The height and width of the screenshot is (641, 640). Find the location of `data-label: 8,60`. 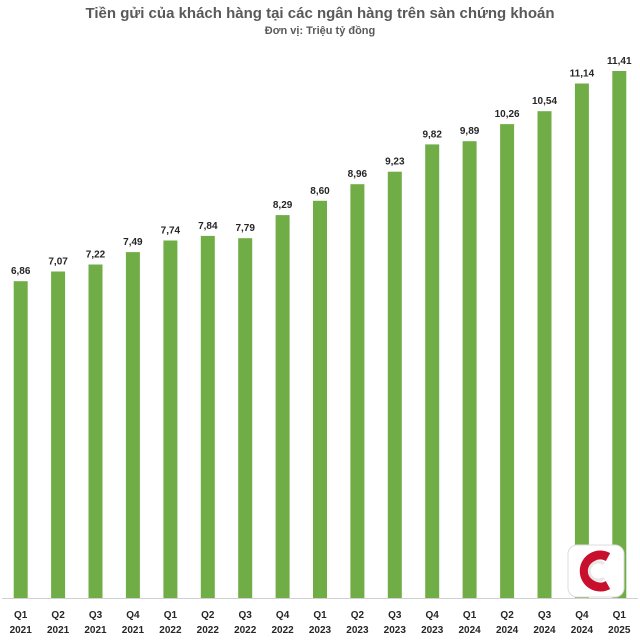

data-label: 8,60 is located at coordinates (320, 191).